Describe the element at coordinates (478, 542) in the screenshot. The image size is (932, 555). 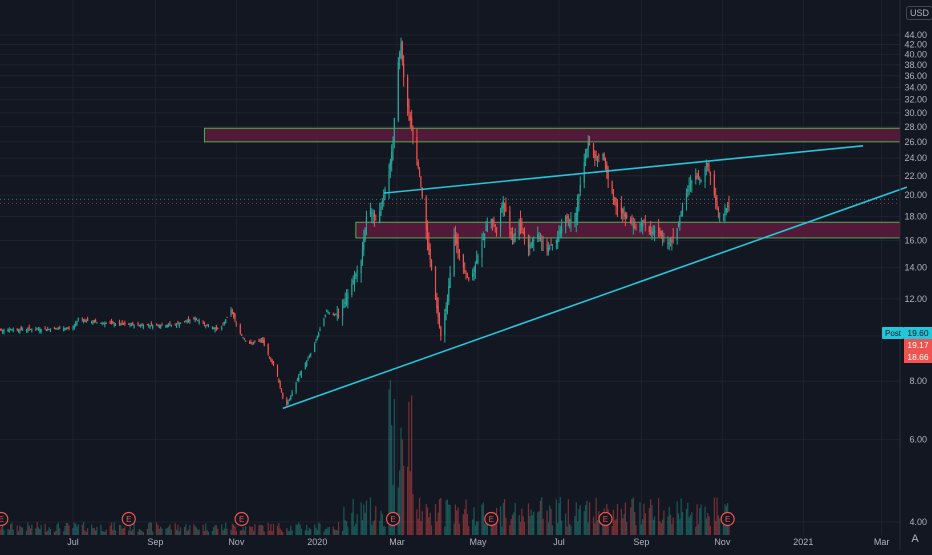
I see `time-axis: Jul Sep Nov 2020 Mar May Jul Sep Nov 2021 Mar` at that location.